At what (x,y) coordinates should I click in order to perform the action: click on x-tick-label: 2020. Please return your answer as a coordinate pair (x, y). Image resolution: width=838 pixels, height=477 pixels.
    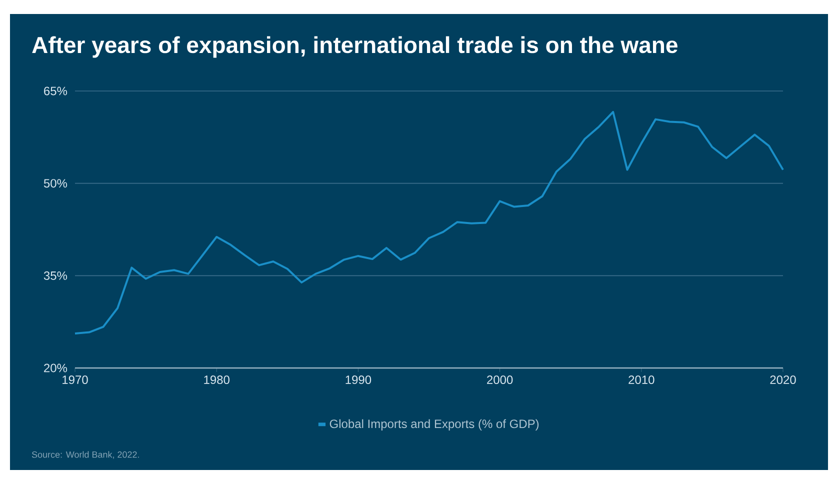
    Looking at the image, I should click on (783, 380).